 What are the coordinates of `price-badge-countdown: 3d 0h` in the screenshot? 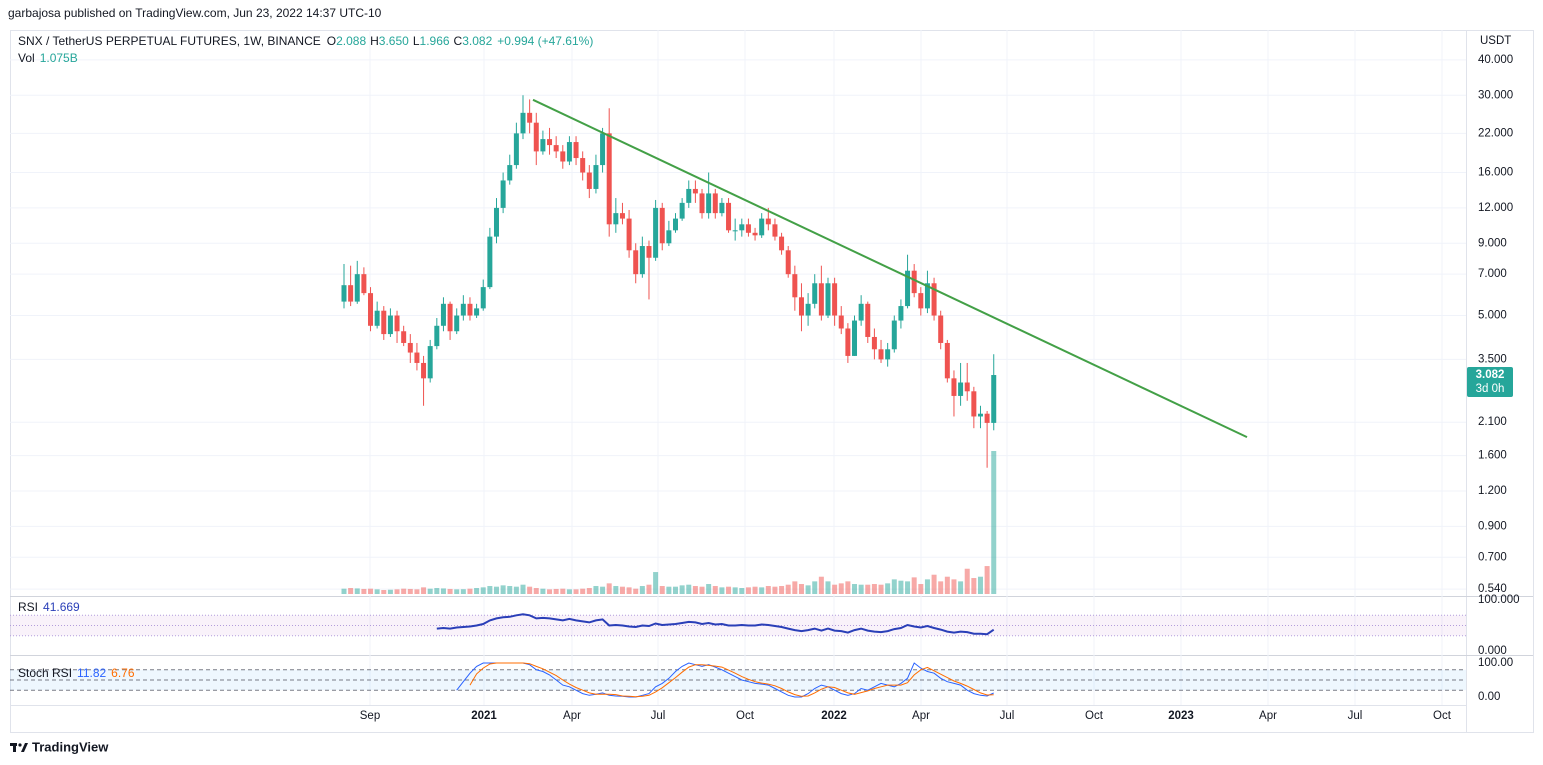 It's located at (1490, 389).